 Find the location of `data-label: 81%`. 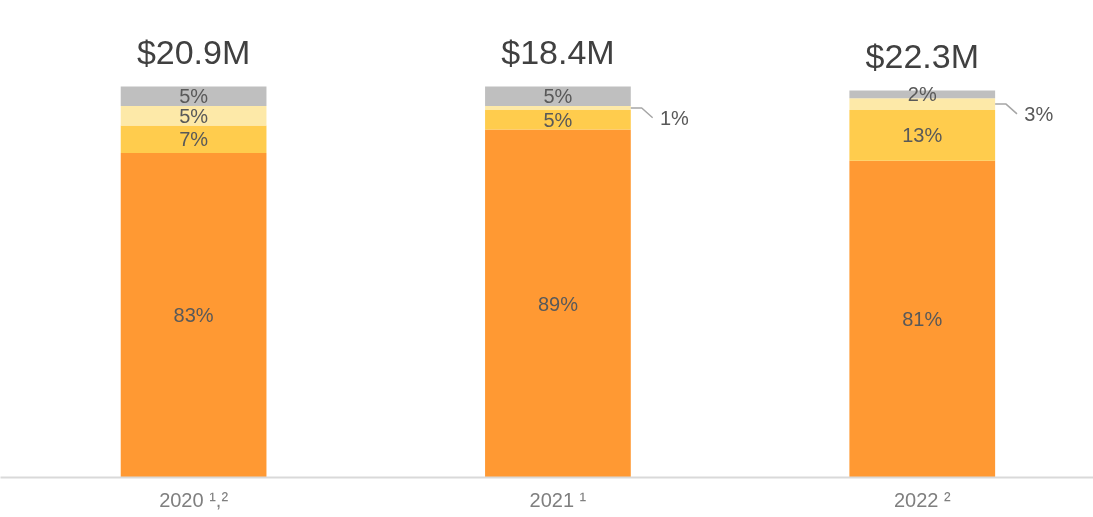

data-label: 81% is located at coordinates (922, 319).